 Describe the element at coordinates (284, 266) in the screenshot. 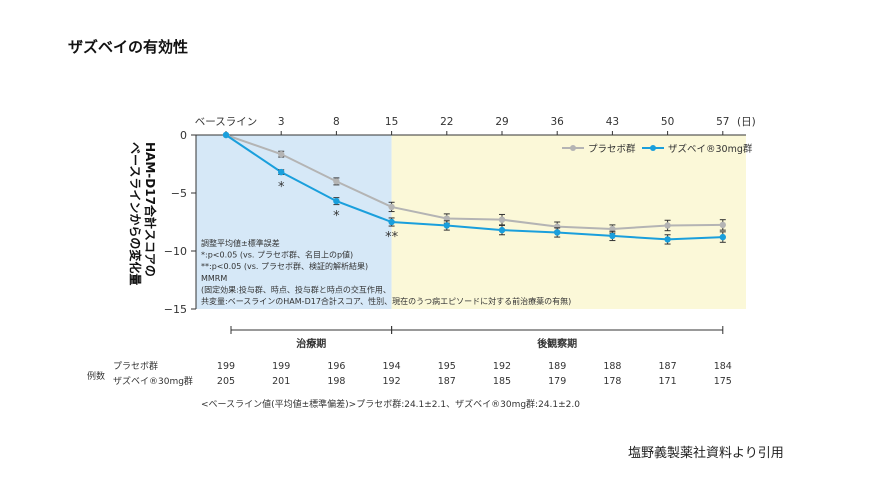

I see `chart-note: **:p<0.05 (vs. プラセボ群、検証的解析結果)` at that location.